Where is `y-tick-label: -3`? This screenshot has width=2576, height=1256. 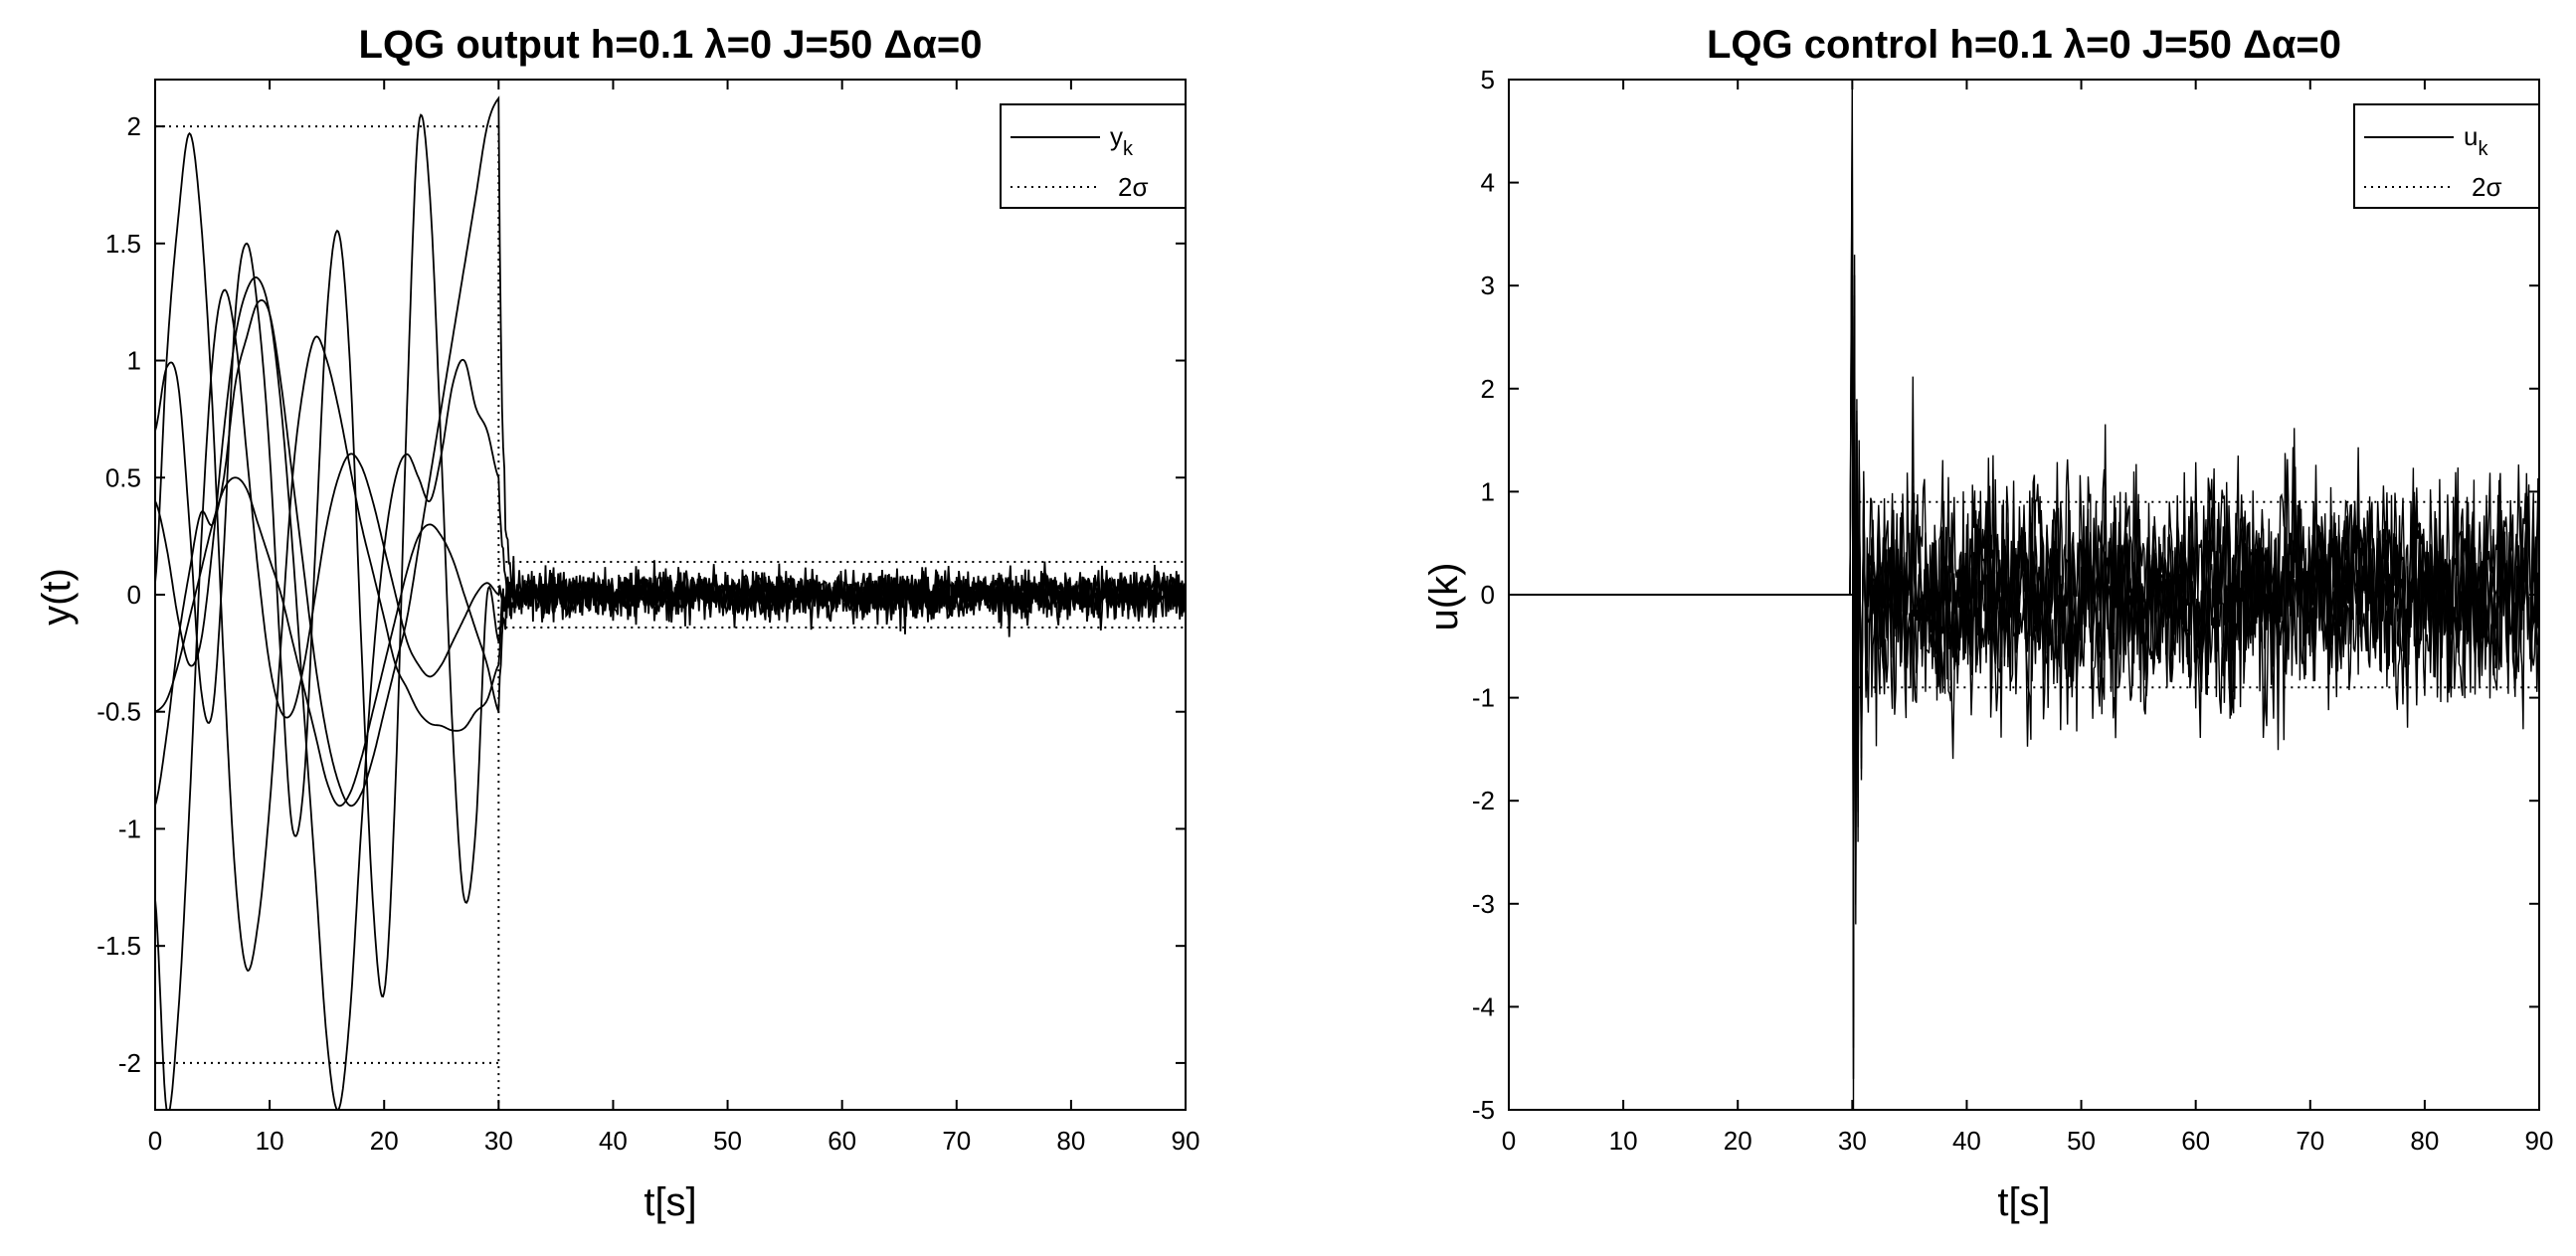
y-tick-label: -3 is located at coordinates (1483, 904).